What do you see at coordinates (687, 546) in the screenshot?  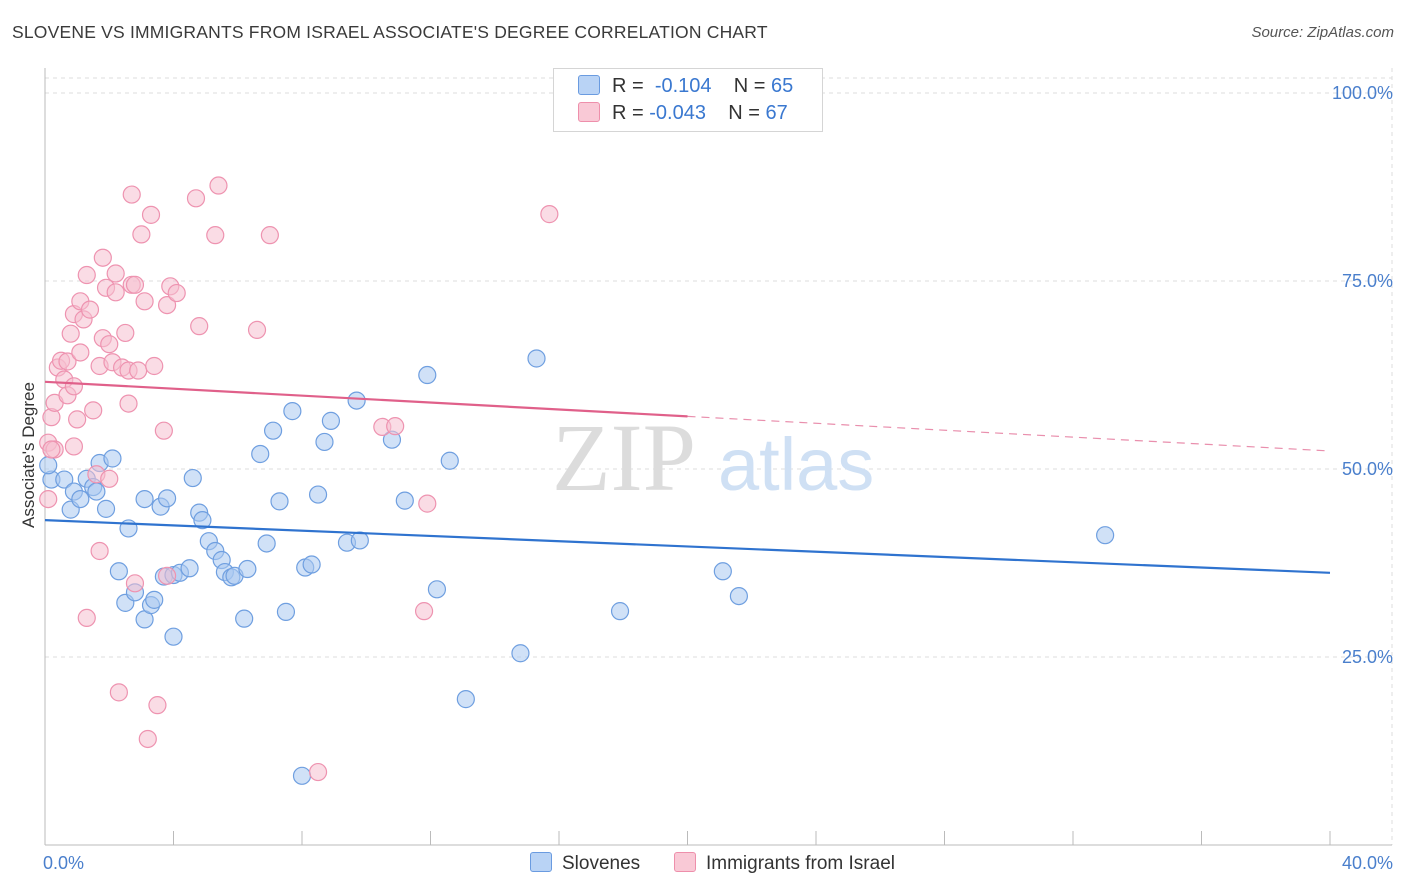 I see `slovenes-trend-line` at bounding box center [687, 546].